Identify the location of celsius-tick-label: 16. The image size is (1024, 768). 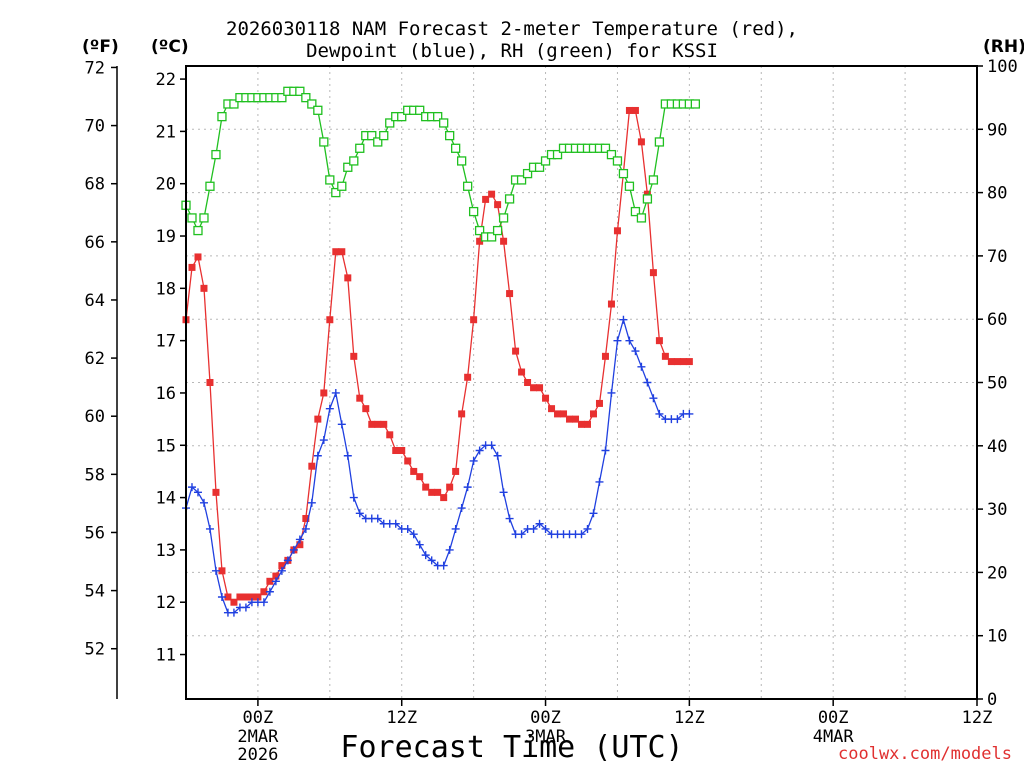
(166, 394).